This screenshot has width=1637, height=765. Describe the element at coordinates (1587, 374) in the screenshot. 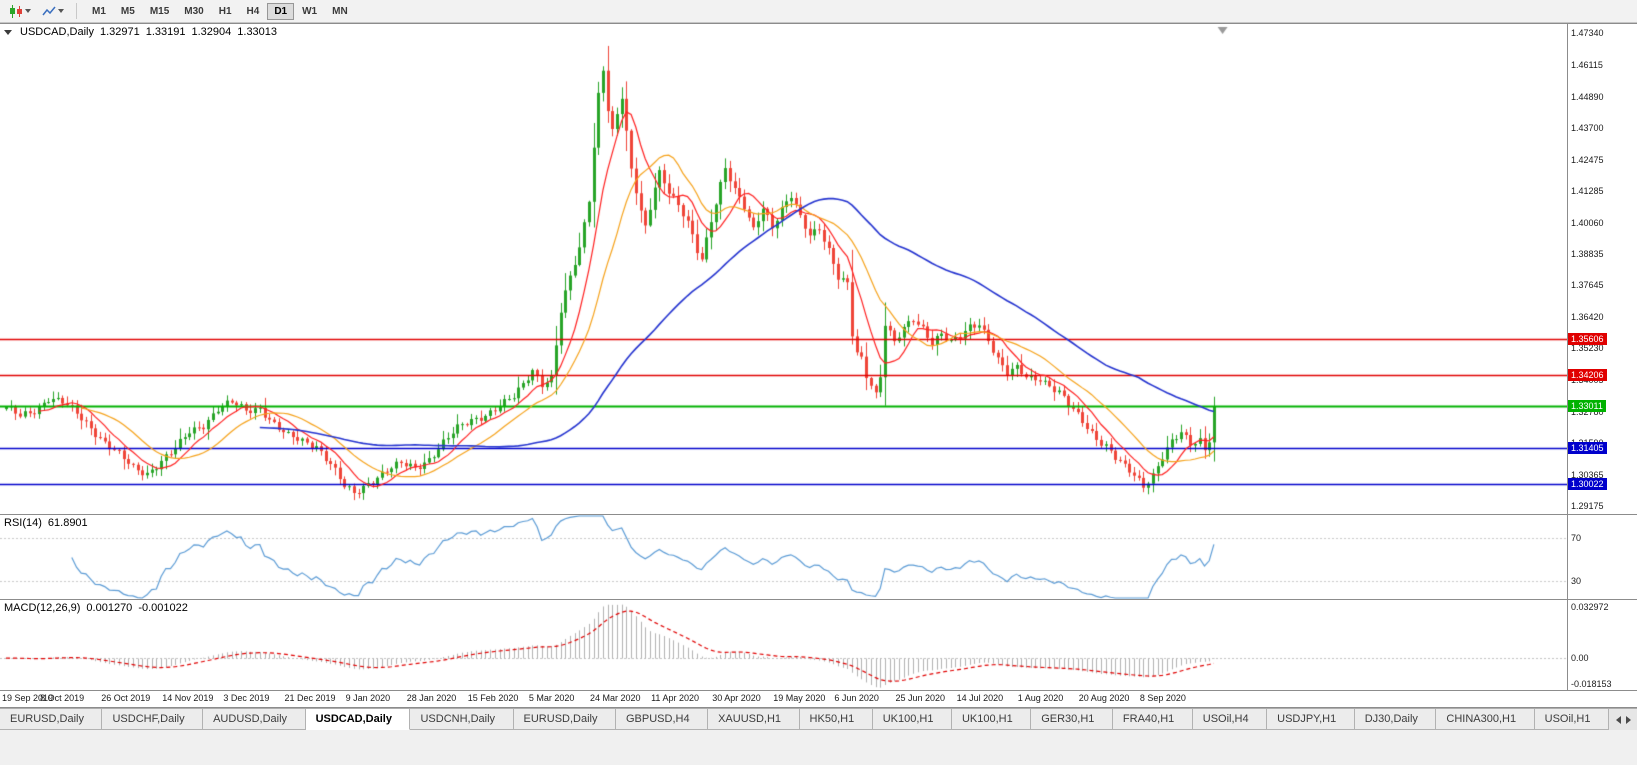

I see `price-level-badge: 1.34206` at that location.